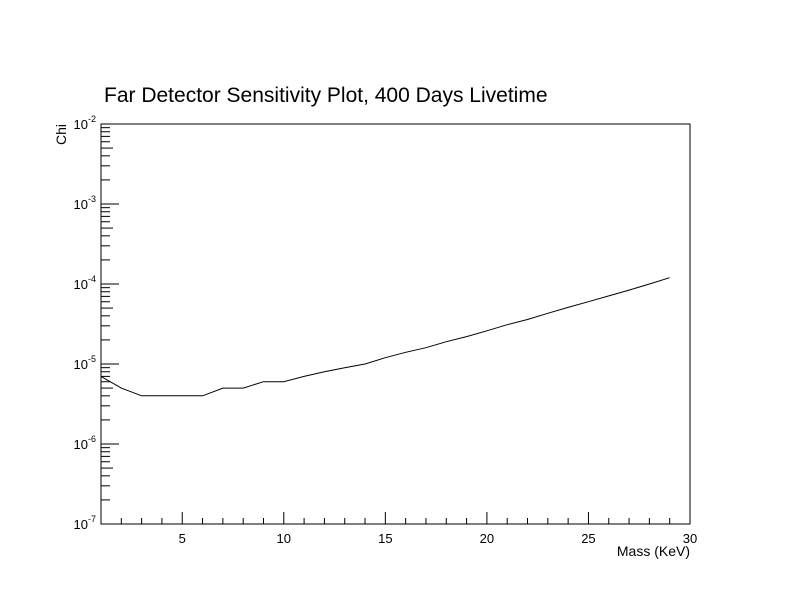 The width and height of the screenshot is (792, 612). I want to click on y-tick-label: 10⁻³, so click(85, 203).